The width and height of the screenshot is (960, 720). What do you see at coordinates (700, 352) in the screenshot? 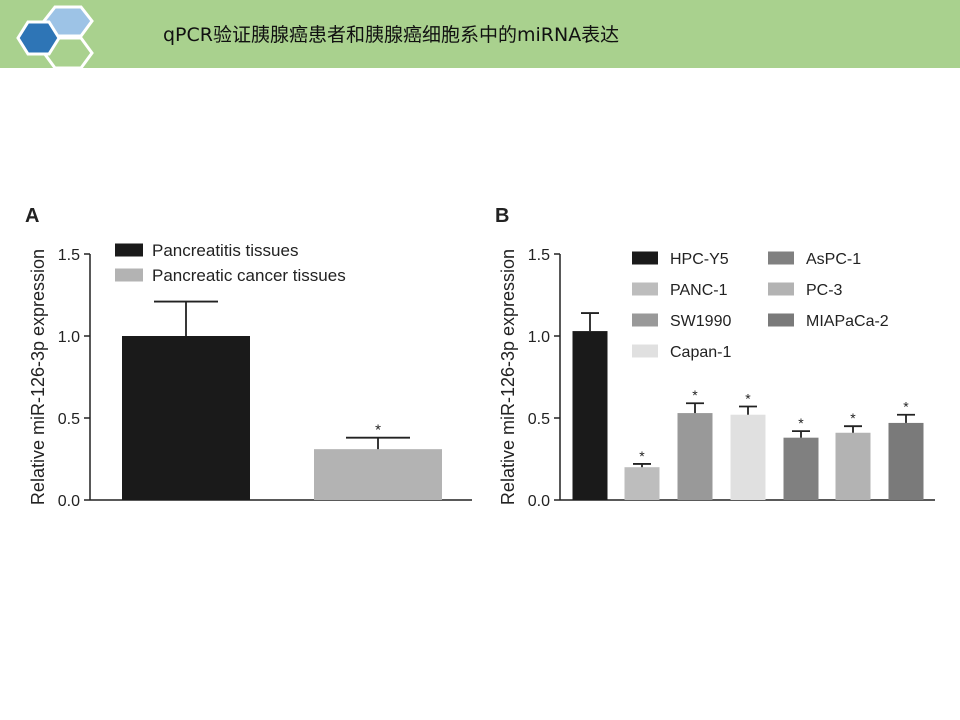
I see `legend-label: Capan-1` at bounding box center [700, 352].